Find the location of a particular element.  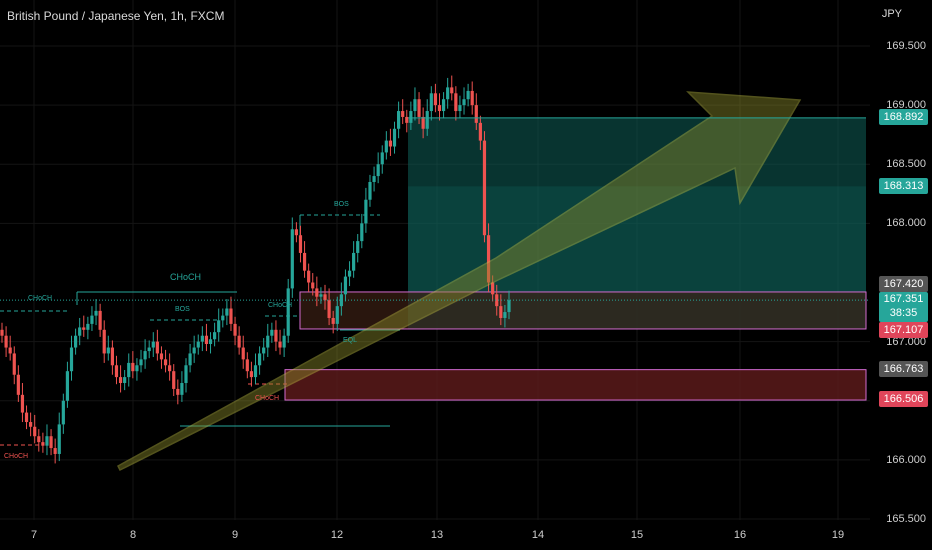

currency-label: JPY is located at coordinates (891, 14).